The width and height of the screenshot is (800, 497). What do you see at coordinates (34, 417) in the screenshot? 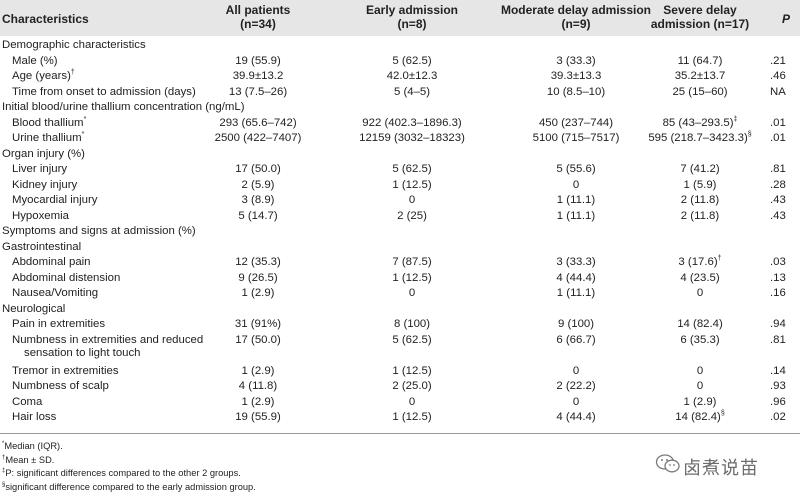
I see `row-label: Hair loss` at bounding box center [34, 417].